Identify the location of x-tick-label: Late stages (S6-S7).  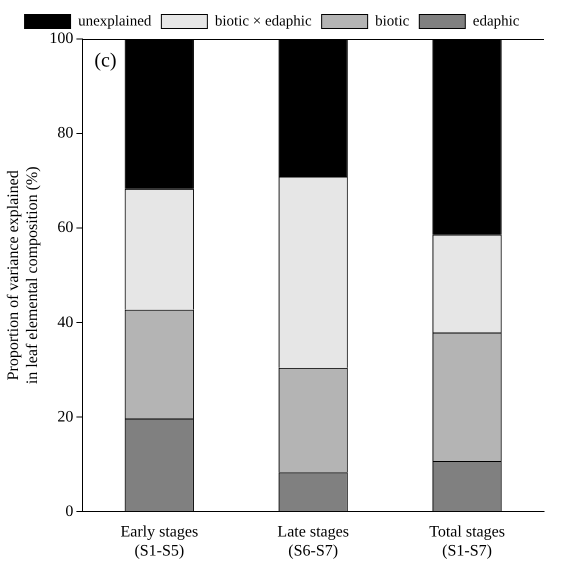
(313, 541).